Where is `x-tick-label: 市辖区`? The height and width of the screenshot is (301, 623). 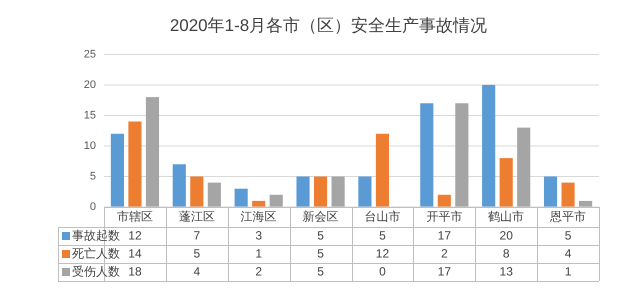
x-tick-label: 市辖区 is located at coordinates (134, 217).